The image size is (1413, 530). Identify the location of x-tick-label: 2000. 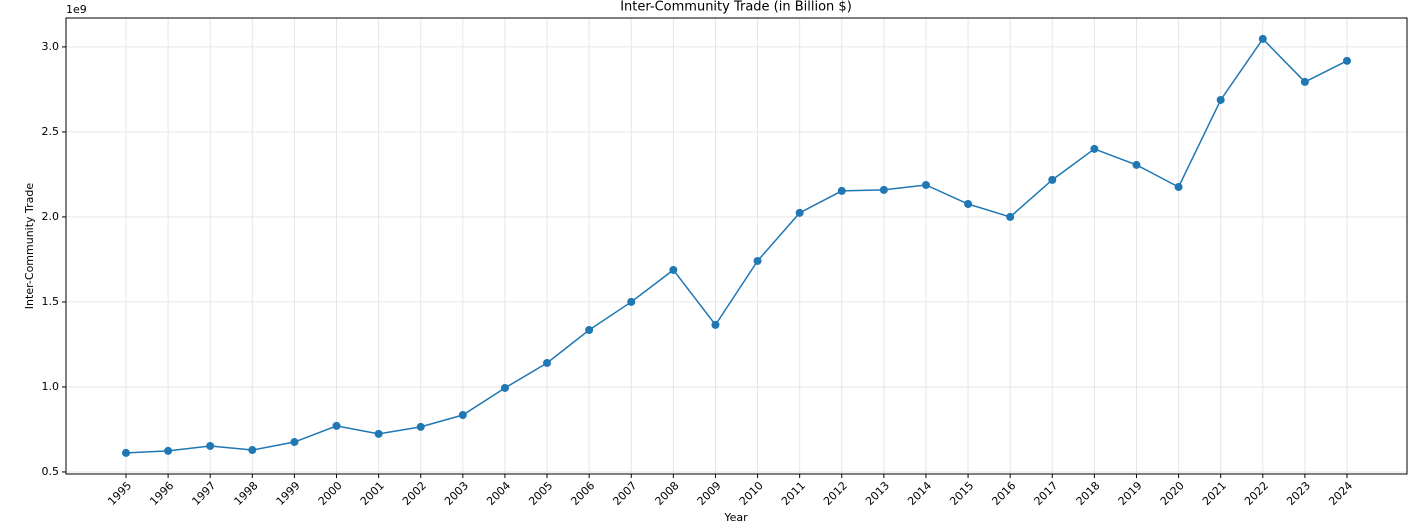
(330, 493).